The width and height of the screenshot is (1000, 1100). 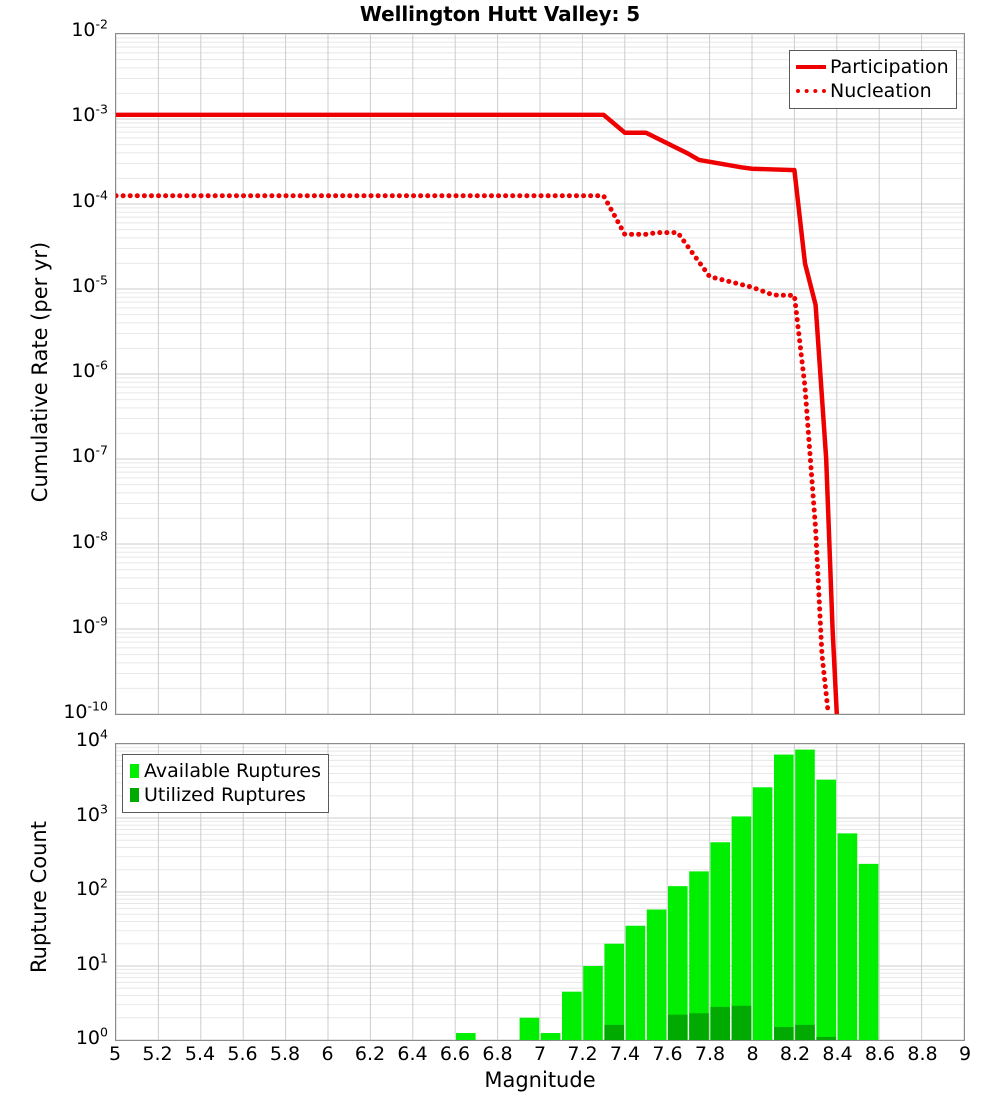 I want to click on curve-legend: Participation Nucleation, so click(x=873, y=79).